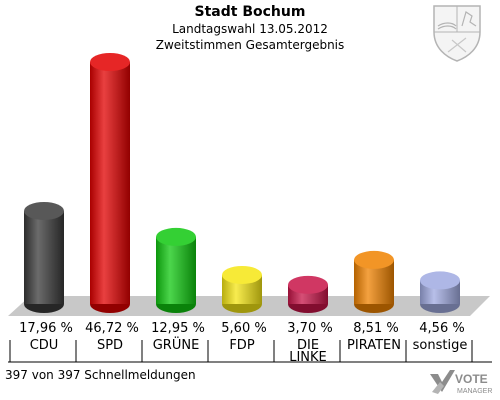 The height and width of the screenshot is (400, 500). Describe the element at coordinates (441, 328) in the screenshot. I see `value-label-6: 4,56 %` at that location.